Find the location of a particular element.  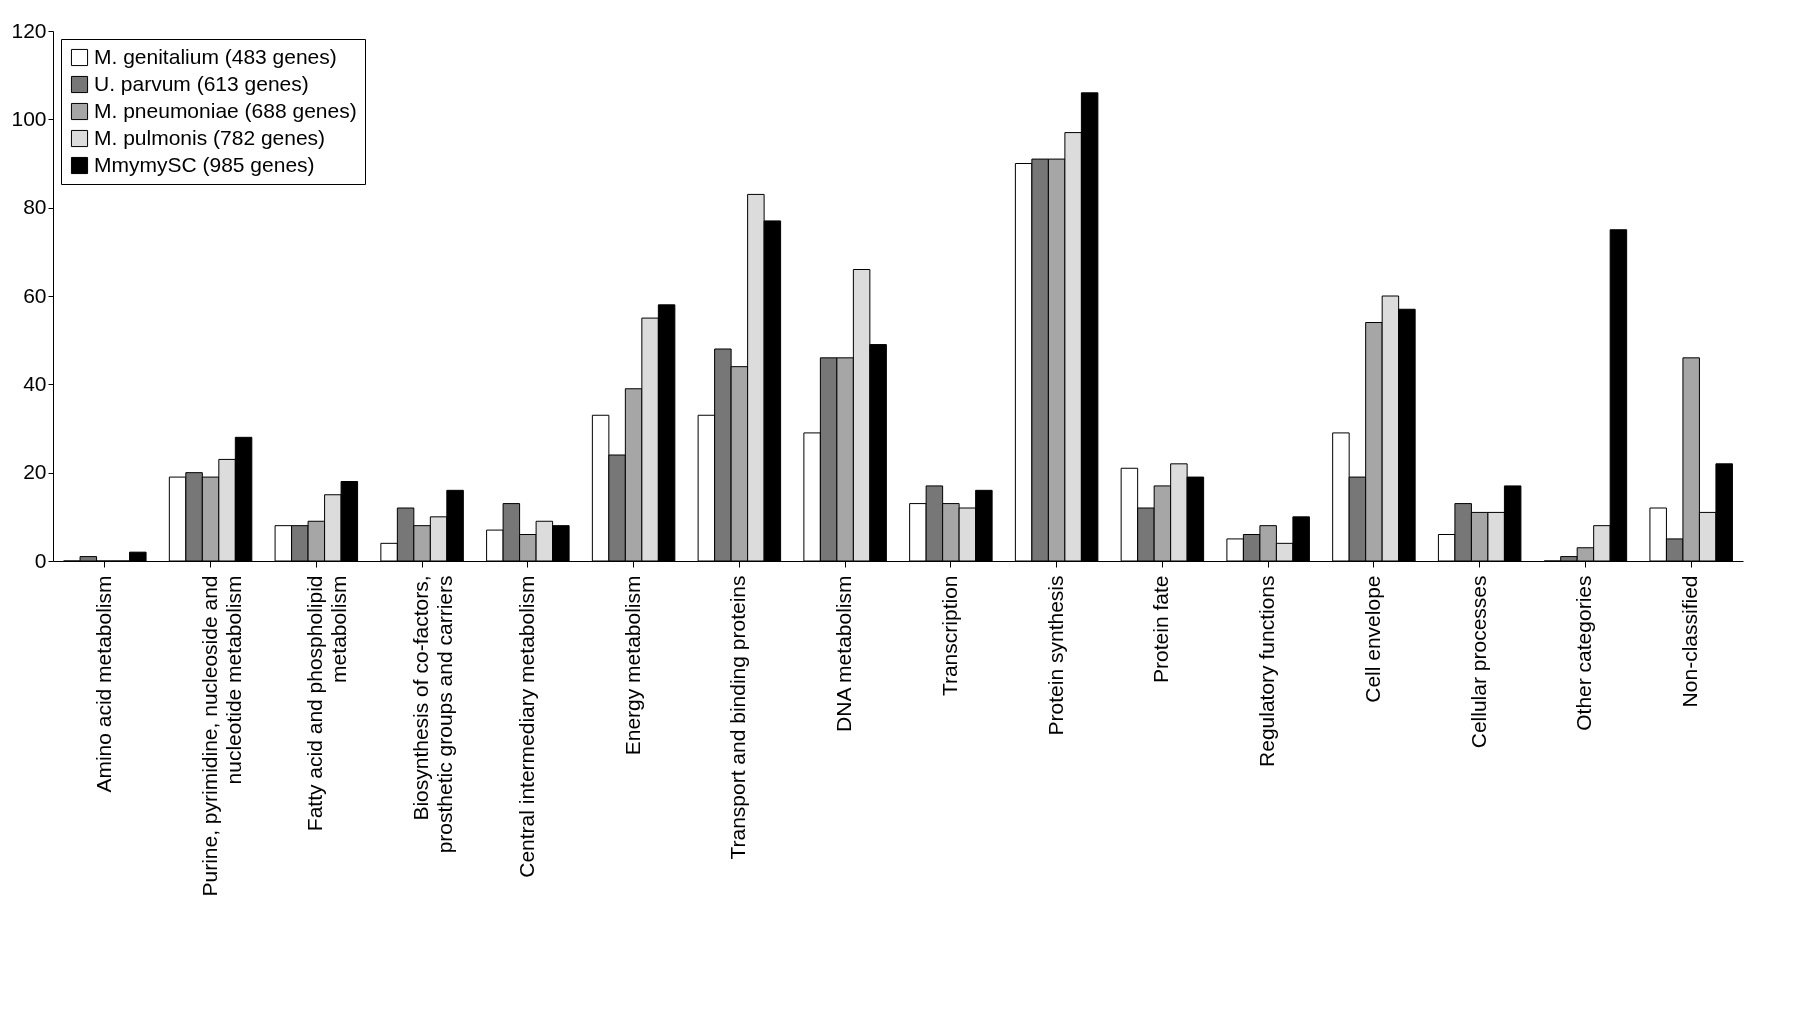

x-tick-label: Transcription is located at coordinates (949, 636).